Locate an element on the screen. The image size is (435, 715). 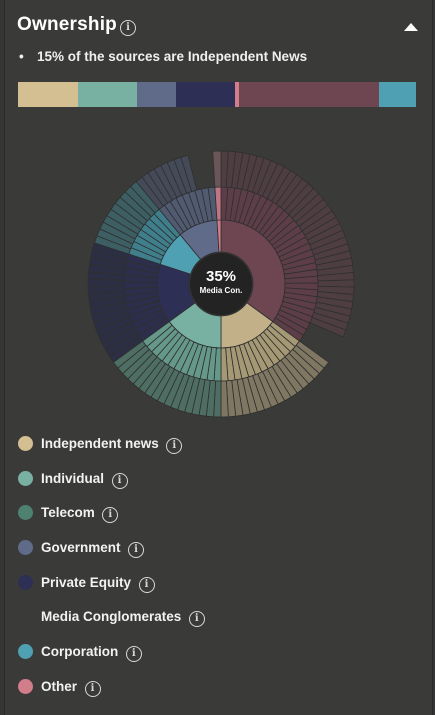
legend-label: Individual i is located at coordinates (84, 480).